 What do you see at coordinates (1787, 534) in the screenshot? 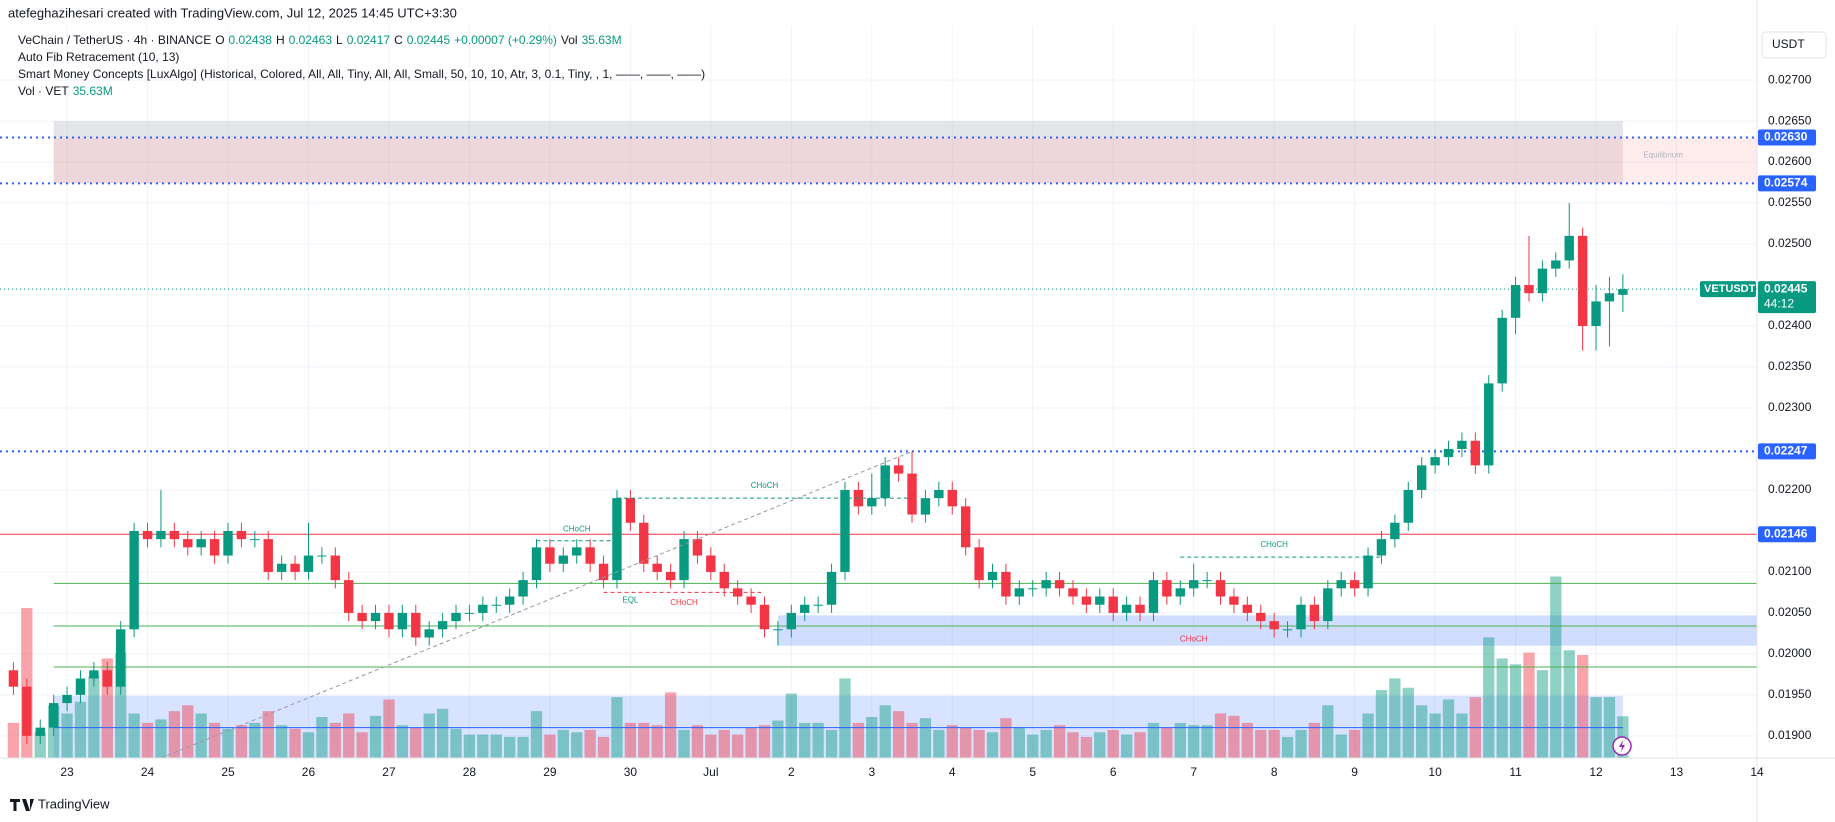
I see `price-level-tag` at bounding box center [1787, 534].